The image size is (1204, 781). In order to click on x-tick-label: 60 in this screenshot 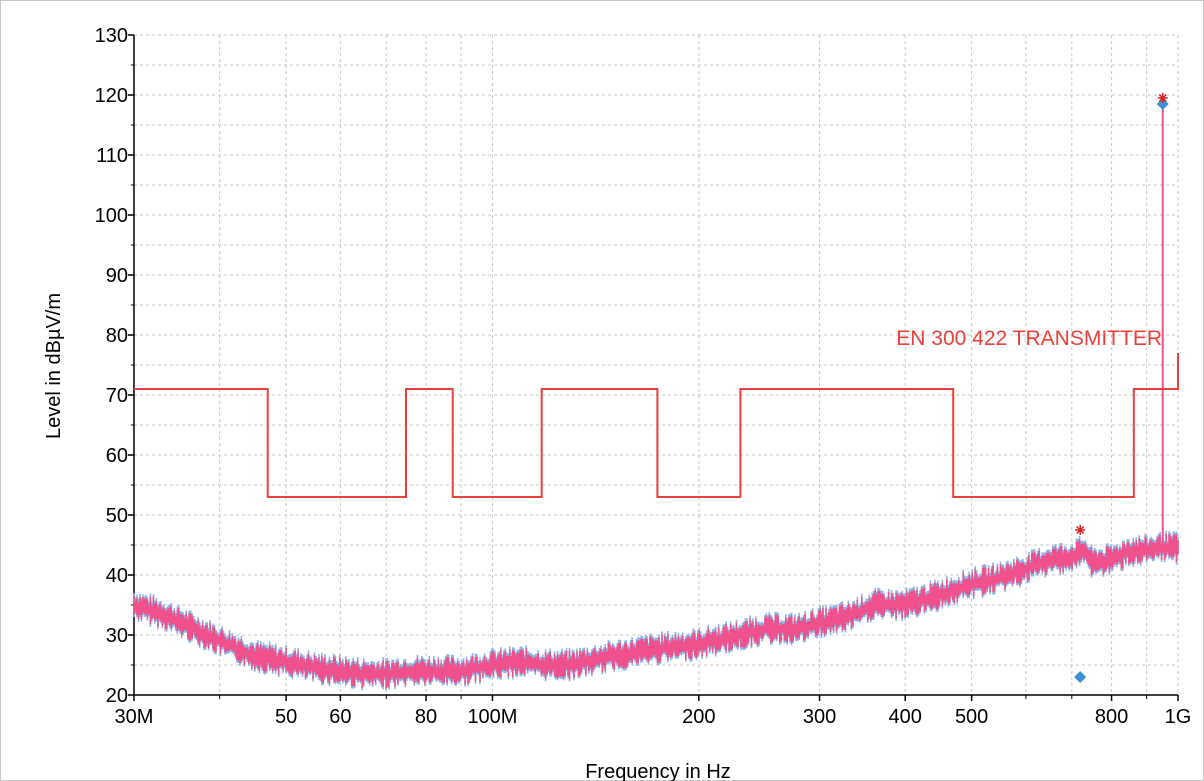, I will do `click(340, 717)`.